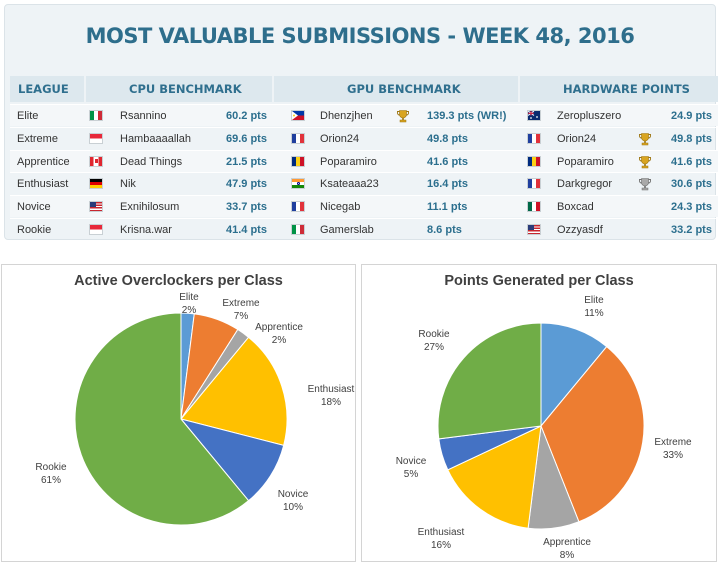 This screenshot has height=565, width=720. I want to click on pie-label-value: 7%, so click(241, 316).